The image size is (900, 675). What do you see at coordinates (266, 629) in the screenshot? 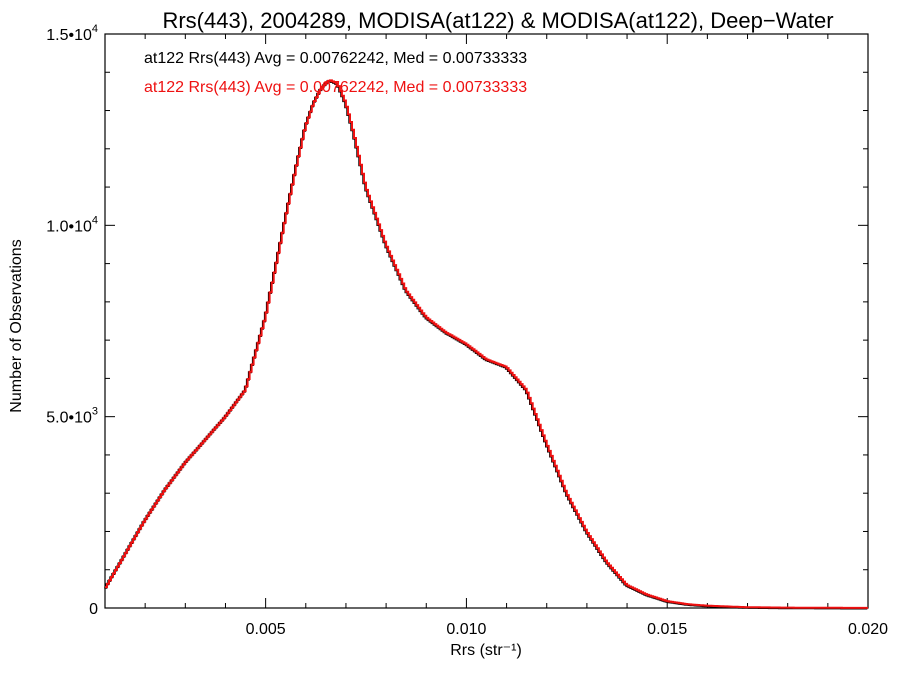
I see `x-tick-label: 0.005` at bounding box center [266, 629].